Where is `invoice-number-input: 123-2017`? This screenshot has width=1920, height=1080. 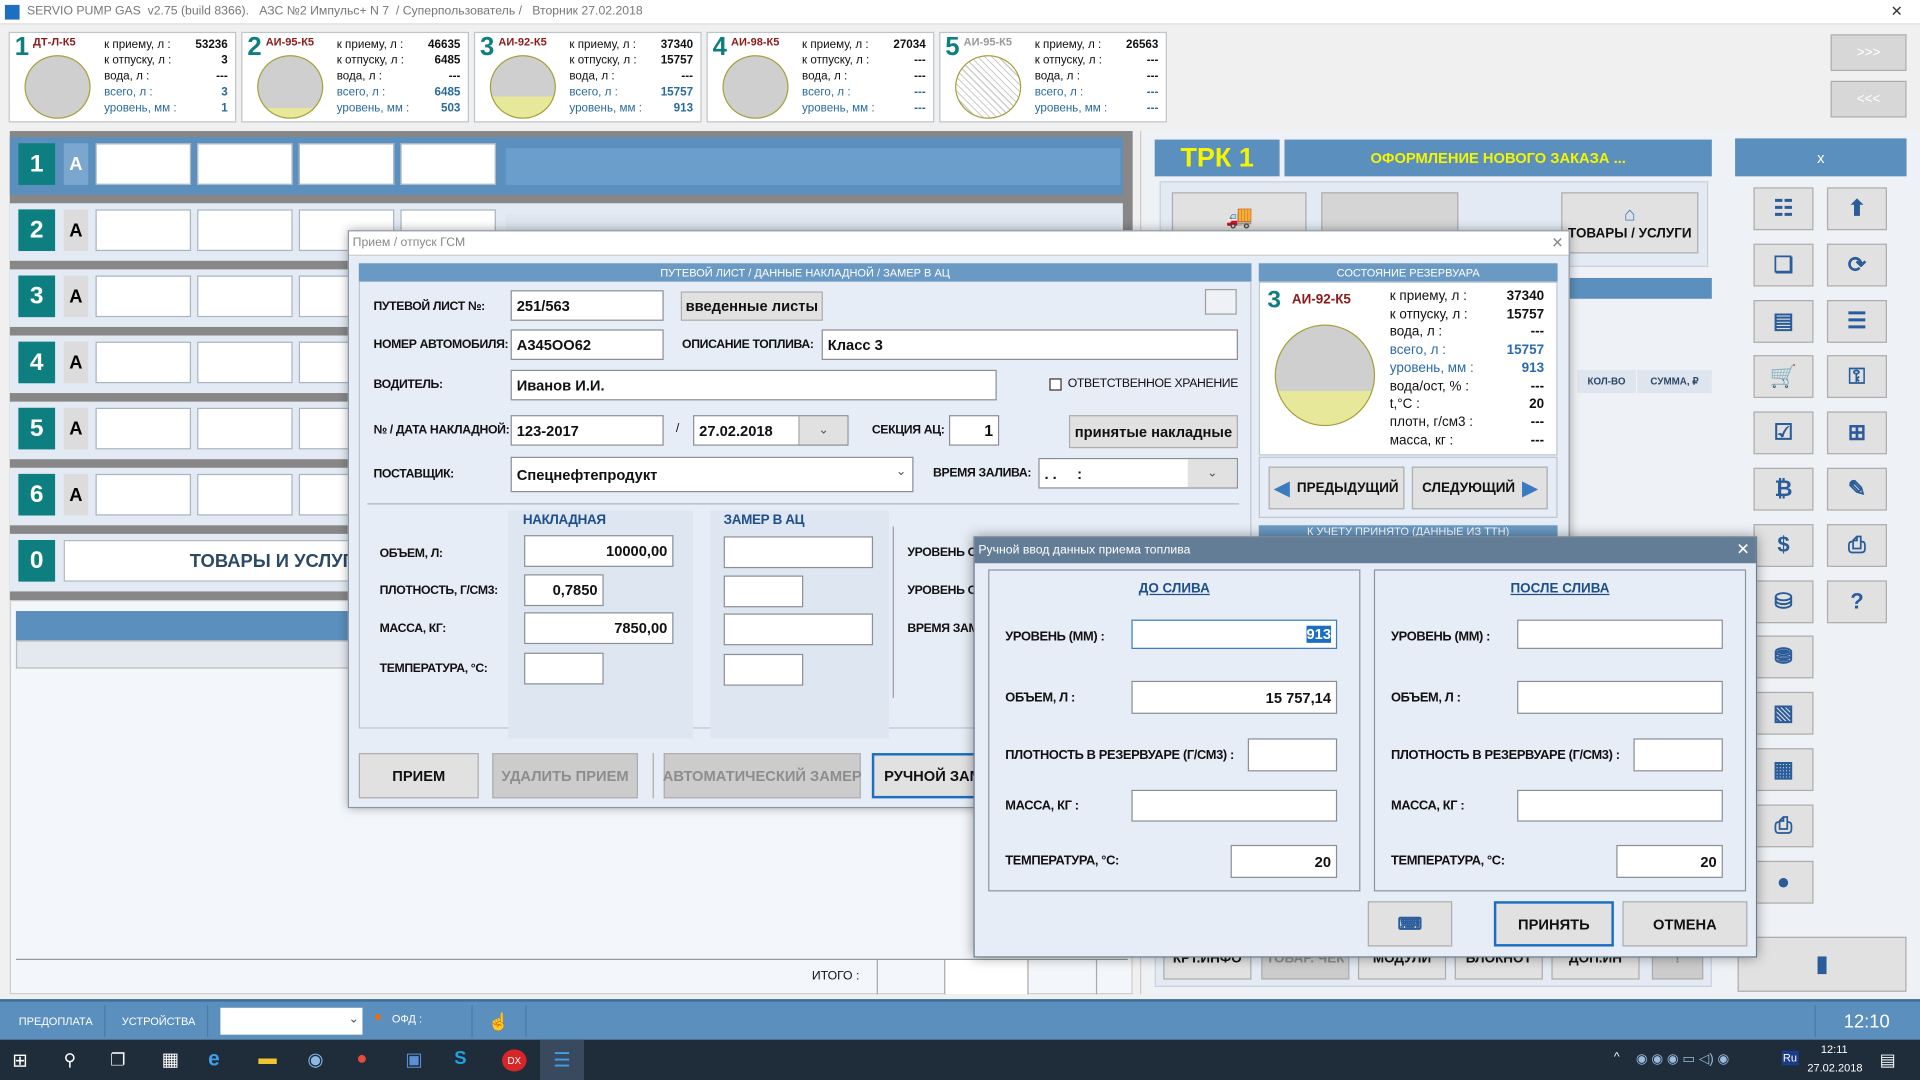
invoice-number-input: 123-2017 is located at coordinates (587, 430).